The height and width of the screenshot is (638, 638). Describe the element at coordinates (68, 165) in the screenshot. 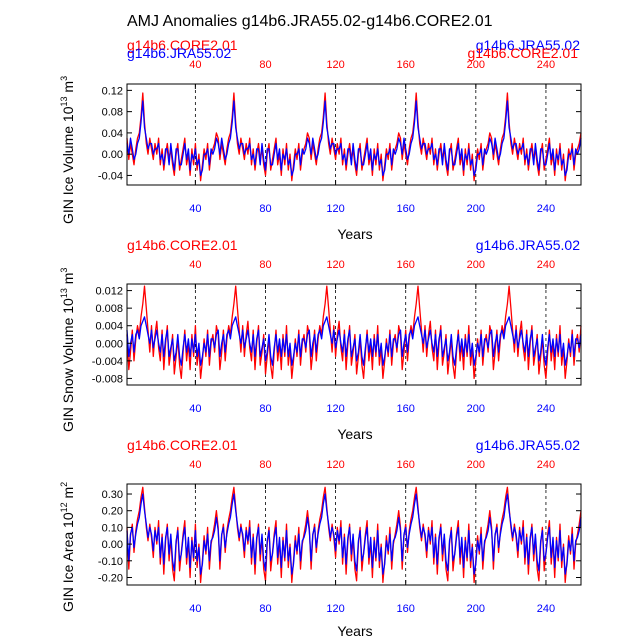

I see `y-label-main: GIN Ice Volume 10` at that location.